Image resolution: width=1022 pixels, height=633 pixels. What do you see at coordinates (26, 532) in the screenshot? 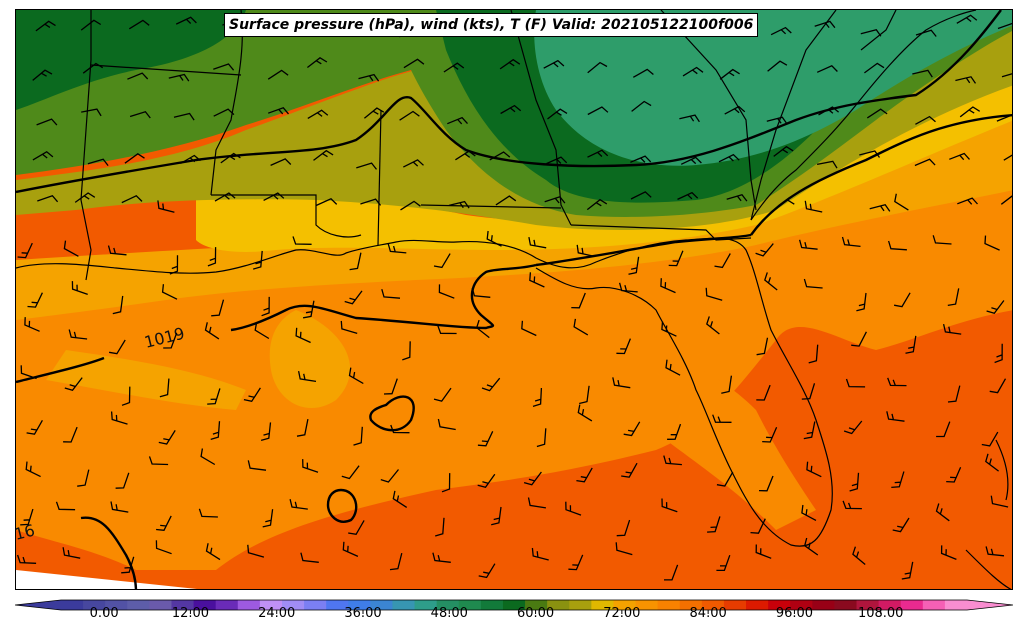
I see `isobar-label: 16` at bounding box center [26, 532].